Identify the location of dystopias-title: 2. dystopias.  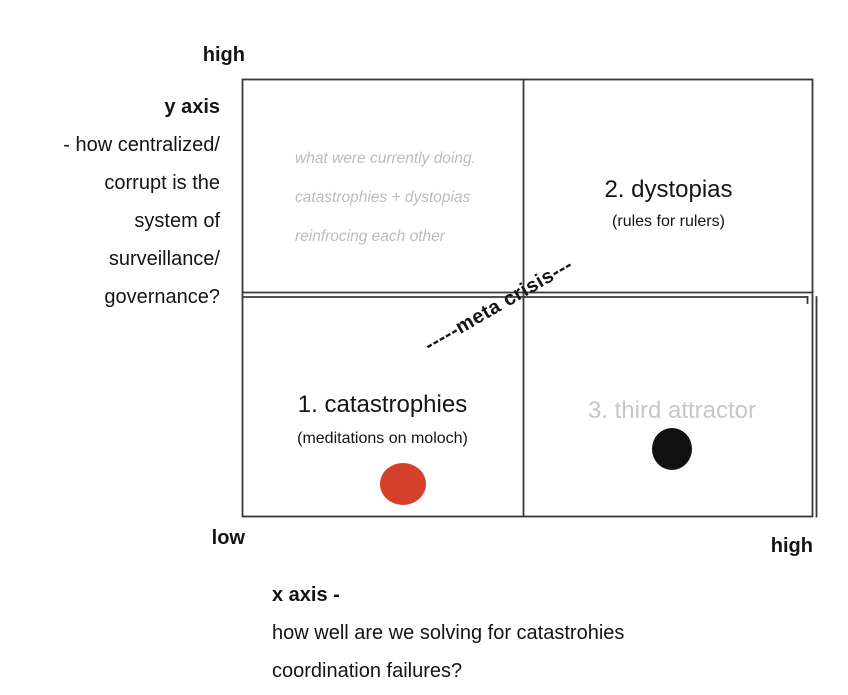
(668, 189).